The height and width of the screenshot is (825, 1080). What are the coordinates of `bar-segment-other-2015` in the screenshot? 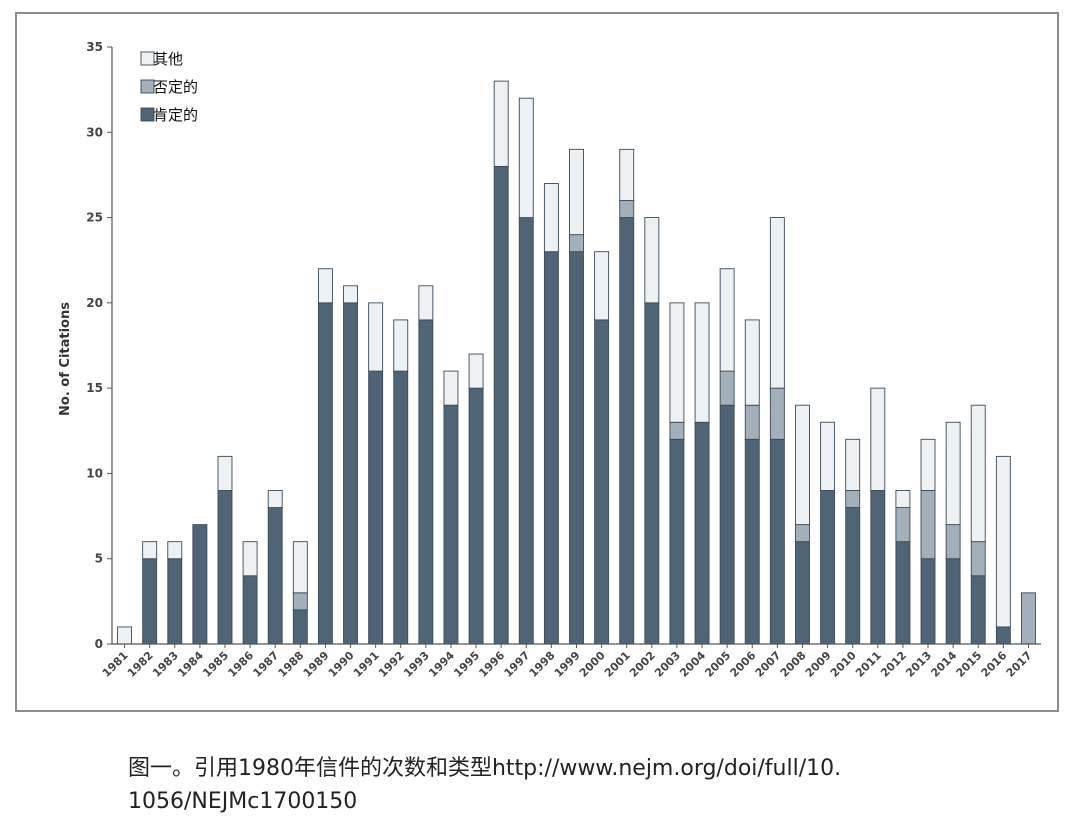 It's located at (978, 473).